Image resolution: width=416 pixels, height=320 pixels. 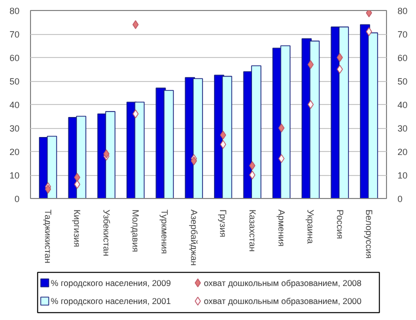 What do you see at coordinates (400, 199) in the screenshot?
I see `y2-tick-label: 0` at bounding box center [400, 199].